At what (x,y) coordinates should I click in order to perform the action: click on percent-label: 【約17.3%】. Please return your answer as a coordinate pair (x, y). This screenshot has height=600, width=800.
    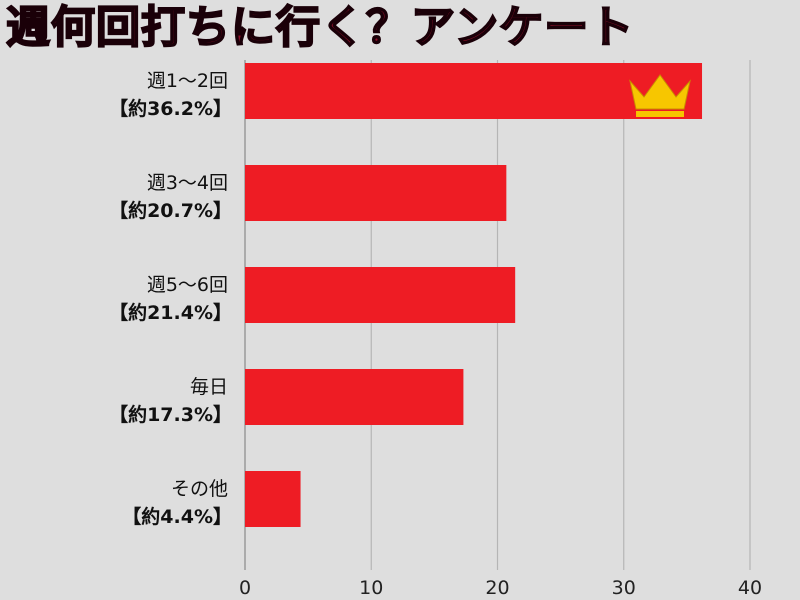
    Looking at the image, I should click on (170, 414).